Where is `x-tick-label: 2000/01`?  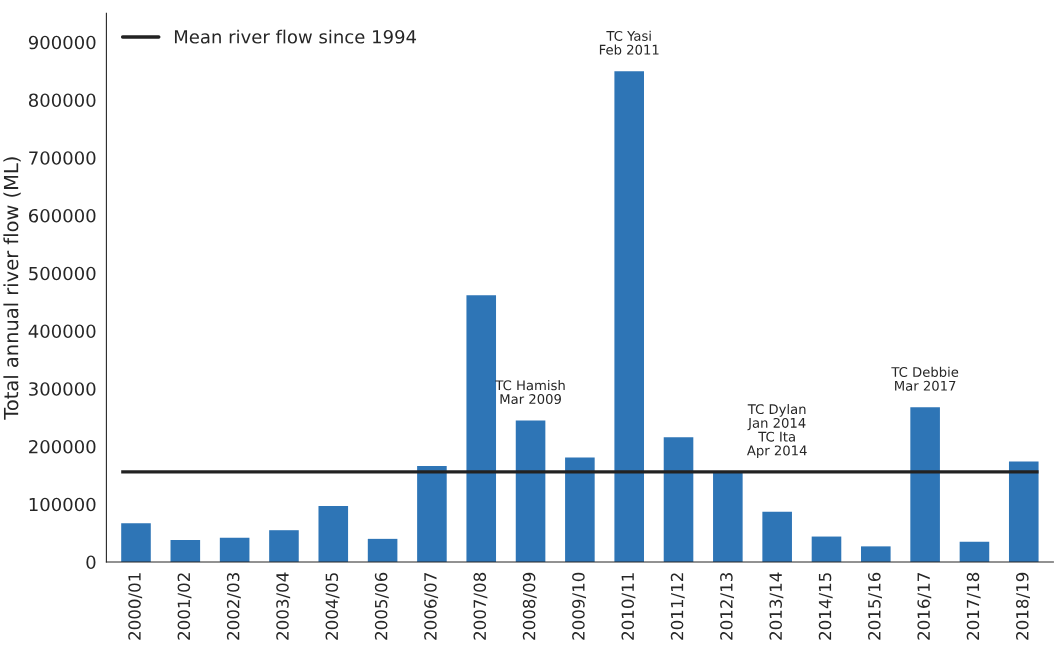
x-tick-label: 2000/01 is located at coordinates (135, 606).